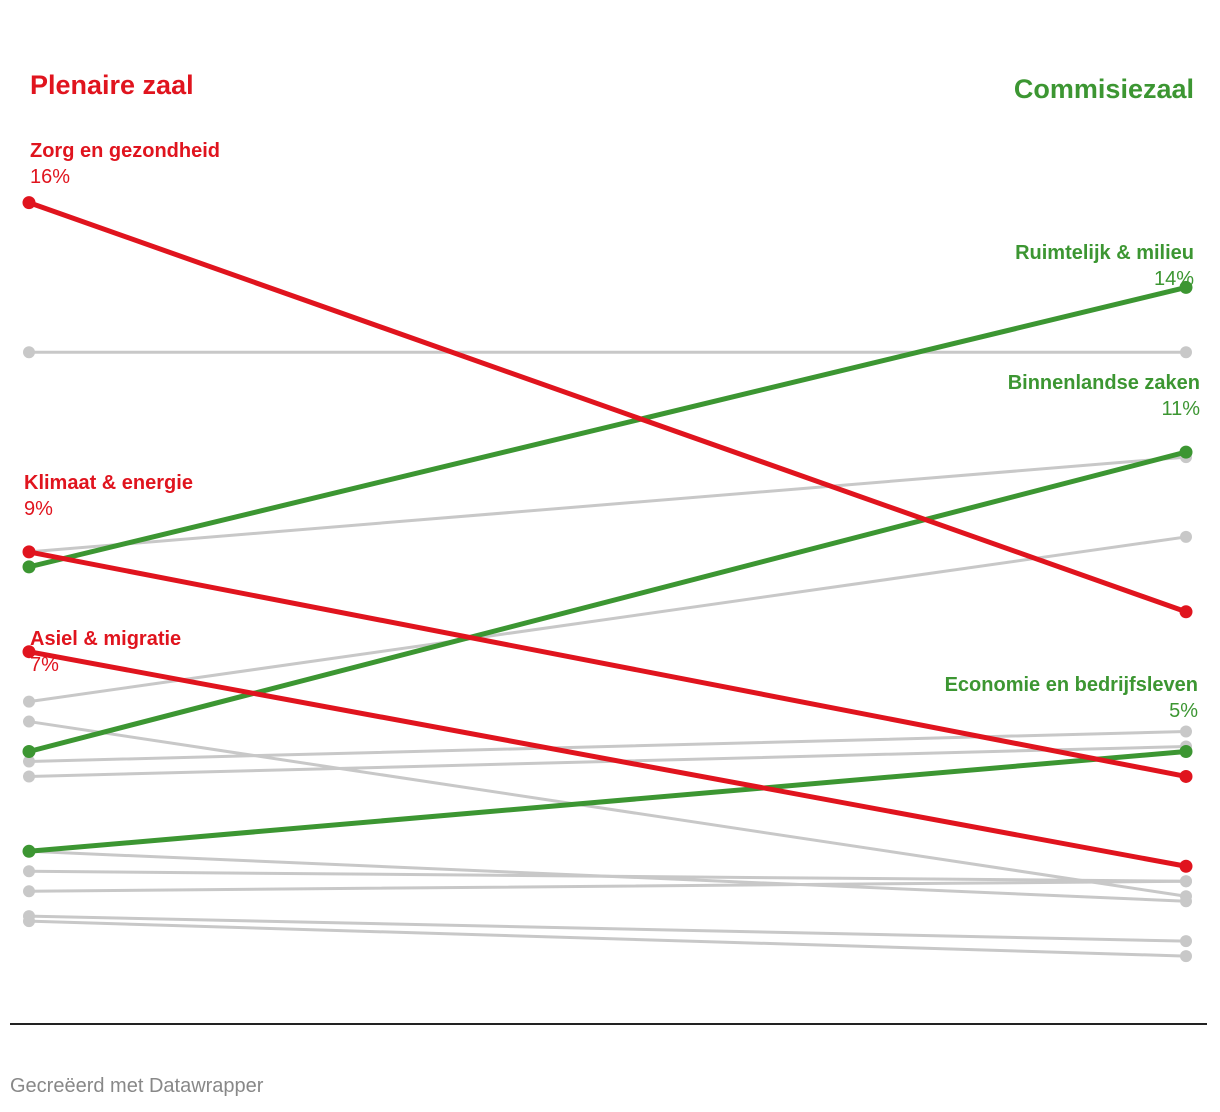  I want to click on left-column-header: Plenaire zaal, so click(112, 85).